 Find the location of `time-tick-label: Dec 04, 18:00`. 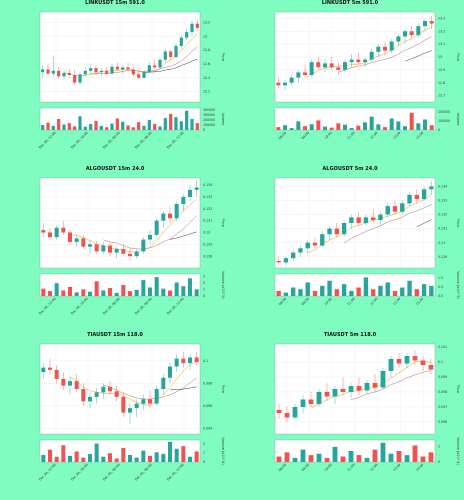

time-tick-label: Dec 04, 18:00 is located at coordinates (79, 306).